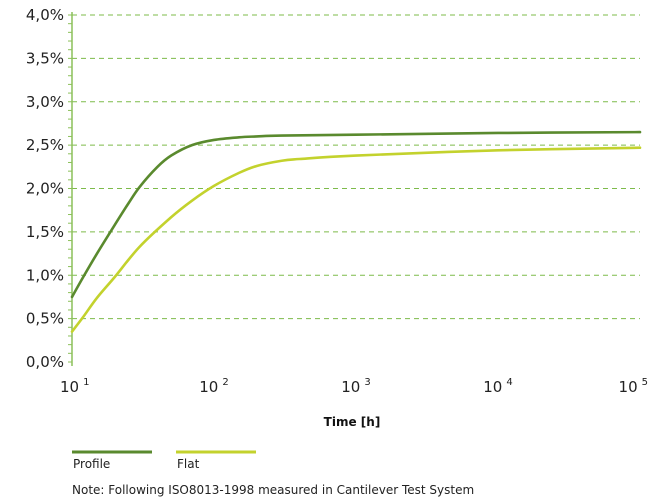  I want to click on x-tick-label: 10 3, so click(355, 386).